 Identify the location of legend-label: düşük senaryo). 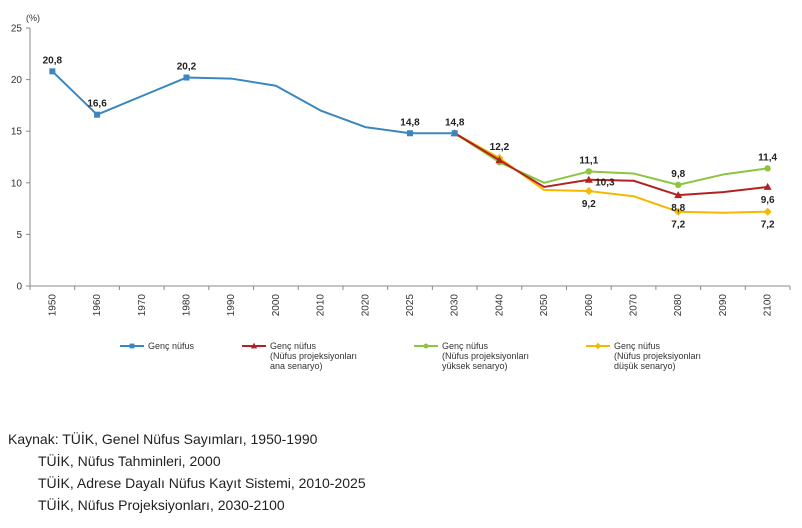
(645, 366).